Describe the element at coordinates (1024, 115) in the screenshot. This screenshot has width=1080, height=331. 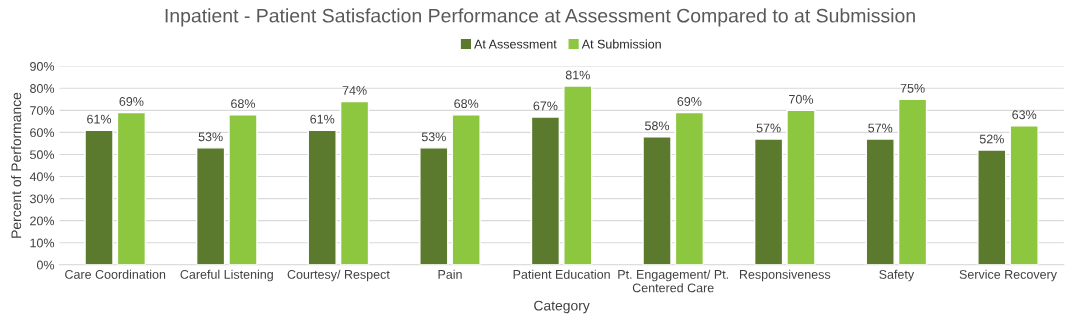
I see `data-label: 63%` at that location.